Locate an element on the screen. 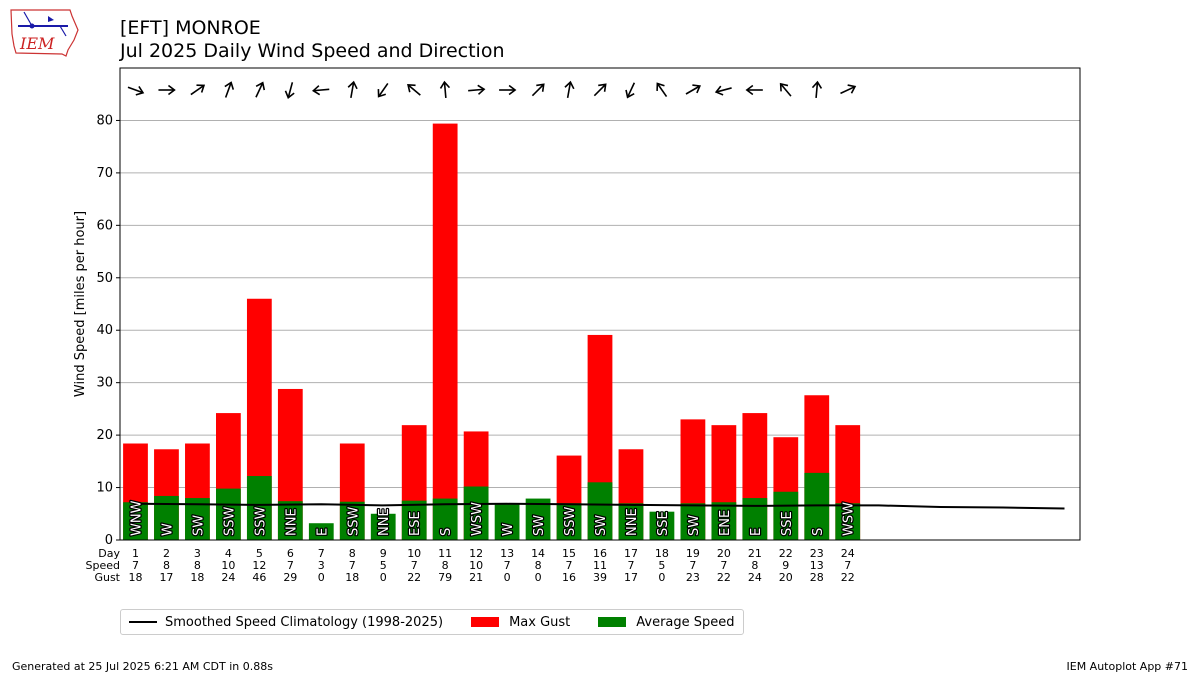  arrow-down-right-icon is located at coordinates (136, 91).